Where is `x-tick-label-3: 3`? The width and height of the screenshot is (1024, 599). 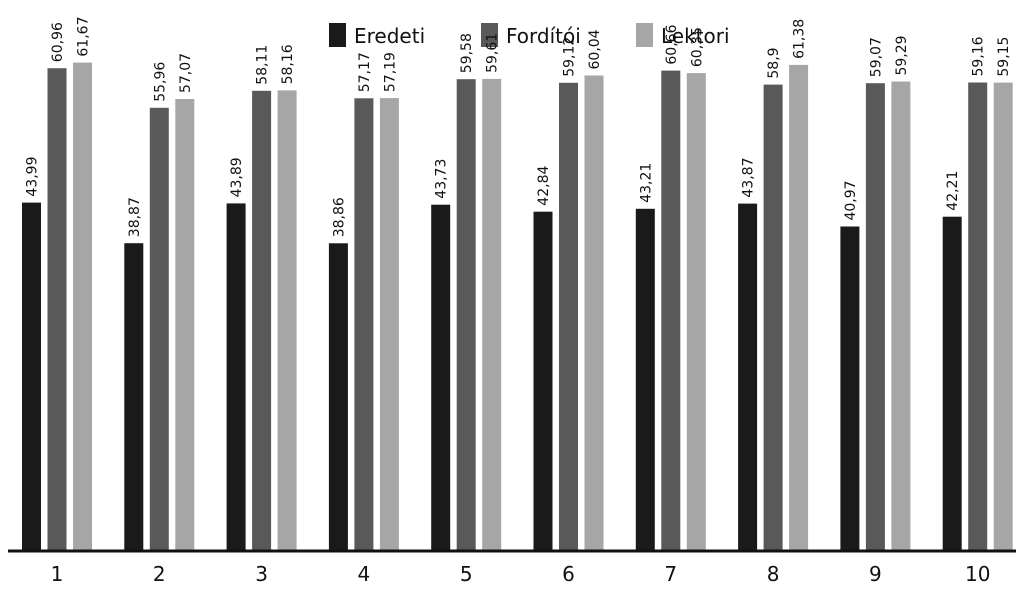
x-tick-label-3: 3 is located at coordinates (261, 574).